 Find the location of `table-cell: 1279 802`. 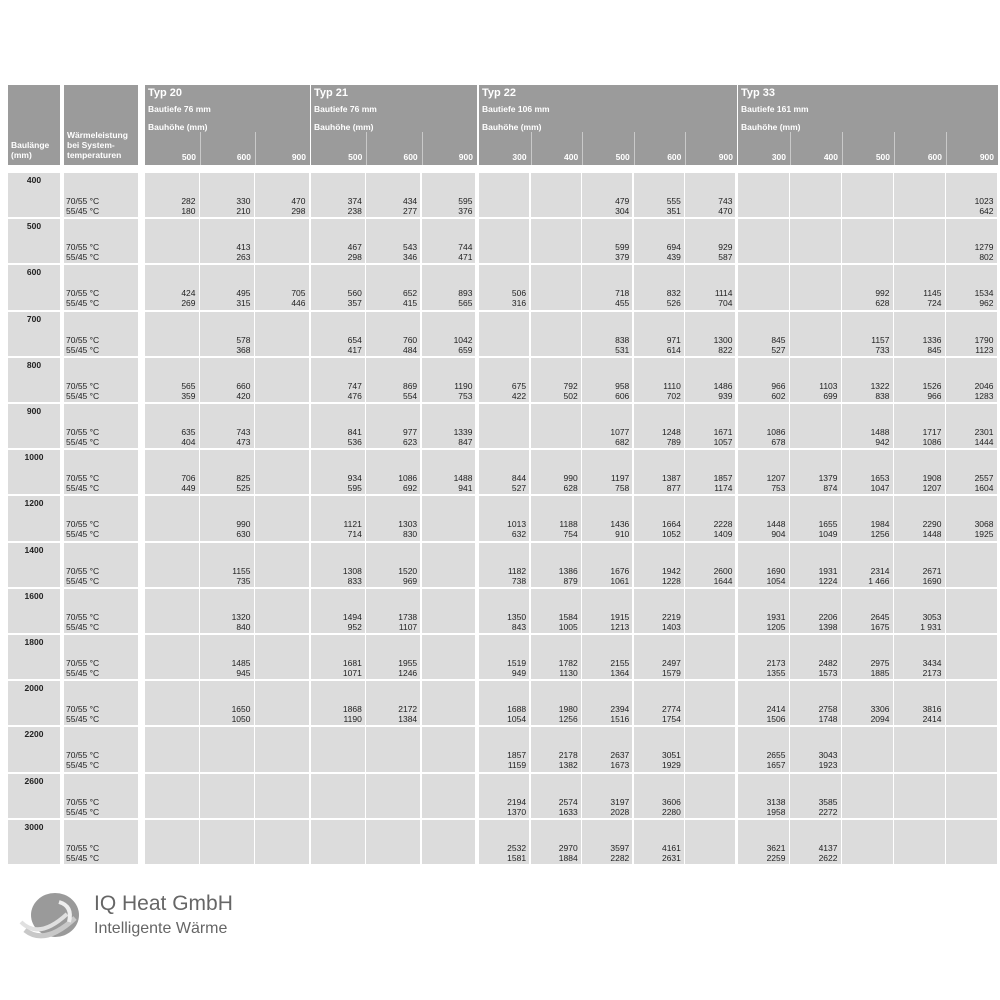

table-cell: 1279 802 is located at coordinates (971, 241).